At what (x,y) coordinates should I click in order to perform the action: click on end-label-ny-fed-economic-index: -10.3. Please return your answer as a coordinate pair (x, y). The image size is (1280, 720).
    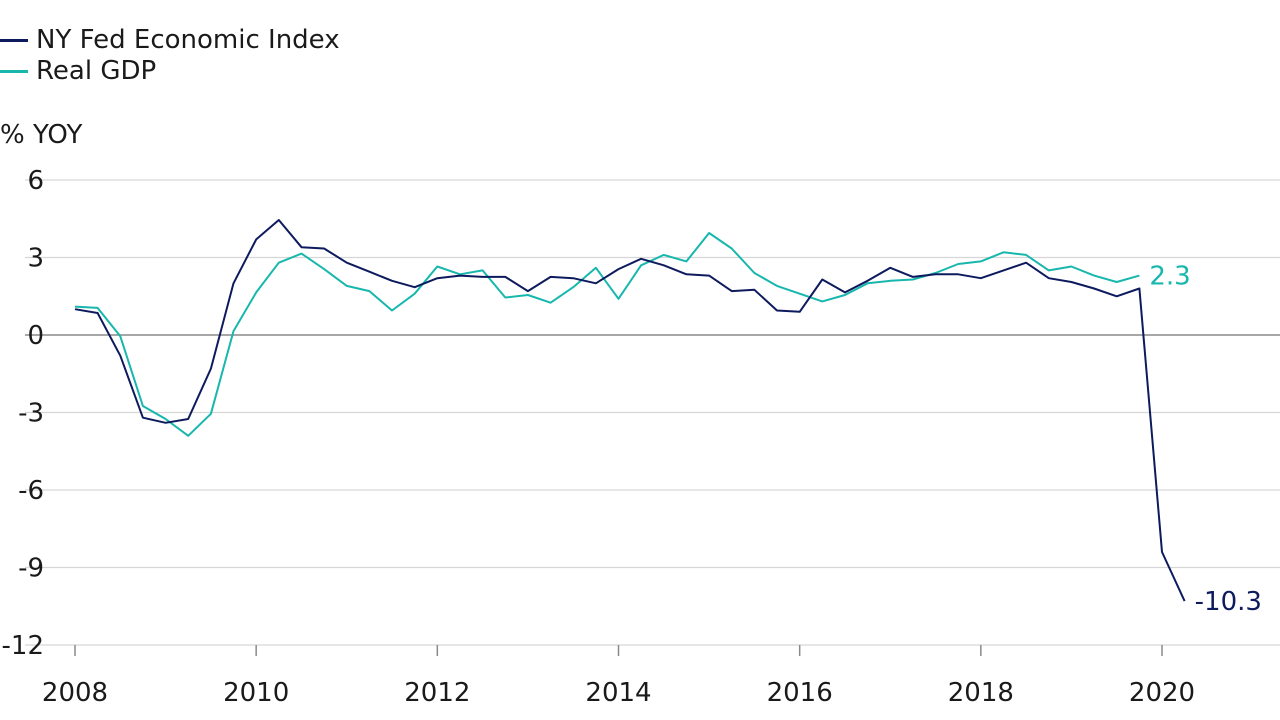
    Looking at the image, I should click on (1228, 602).